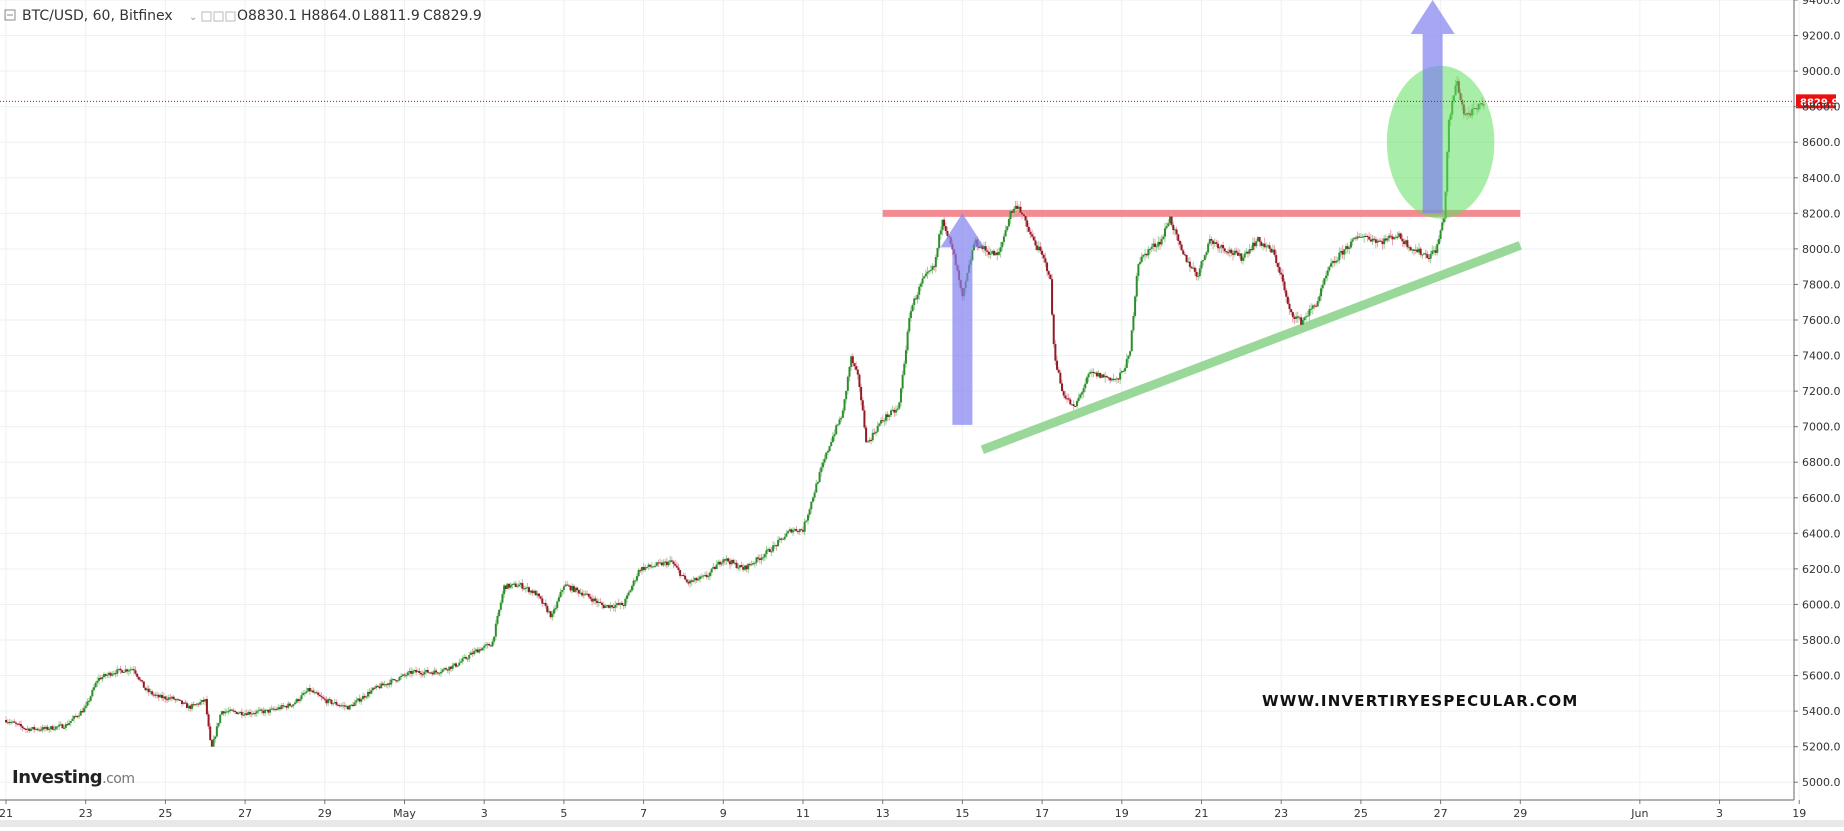  Describe the element at coordinates (1821, 356) in the screenshot. I see `y-tick-label: 7400.0` at that location.